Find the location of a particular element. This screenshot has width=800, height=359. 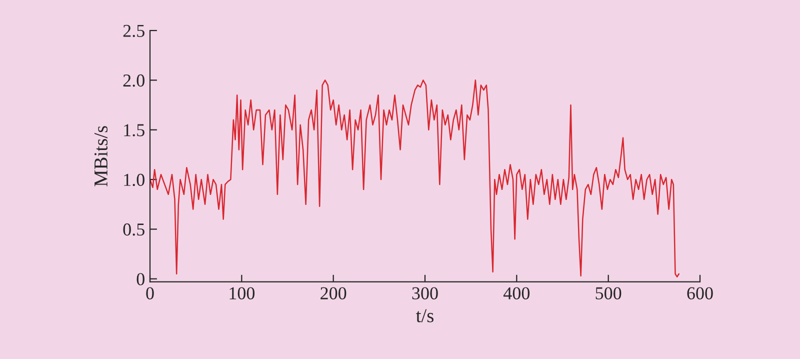

x-tick-label: 500 is located at coordinates (609, 293).